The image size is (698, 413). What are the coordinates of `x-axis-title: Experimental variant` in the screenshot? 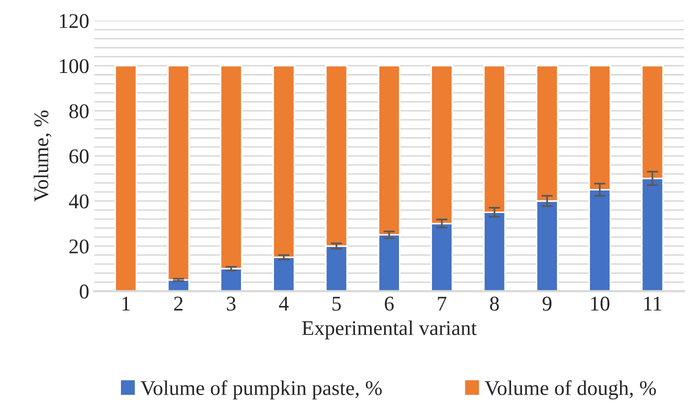 It's located at (389, 330).